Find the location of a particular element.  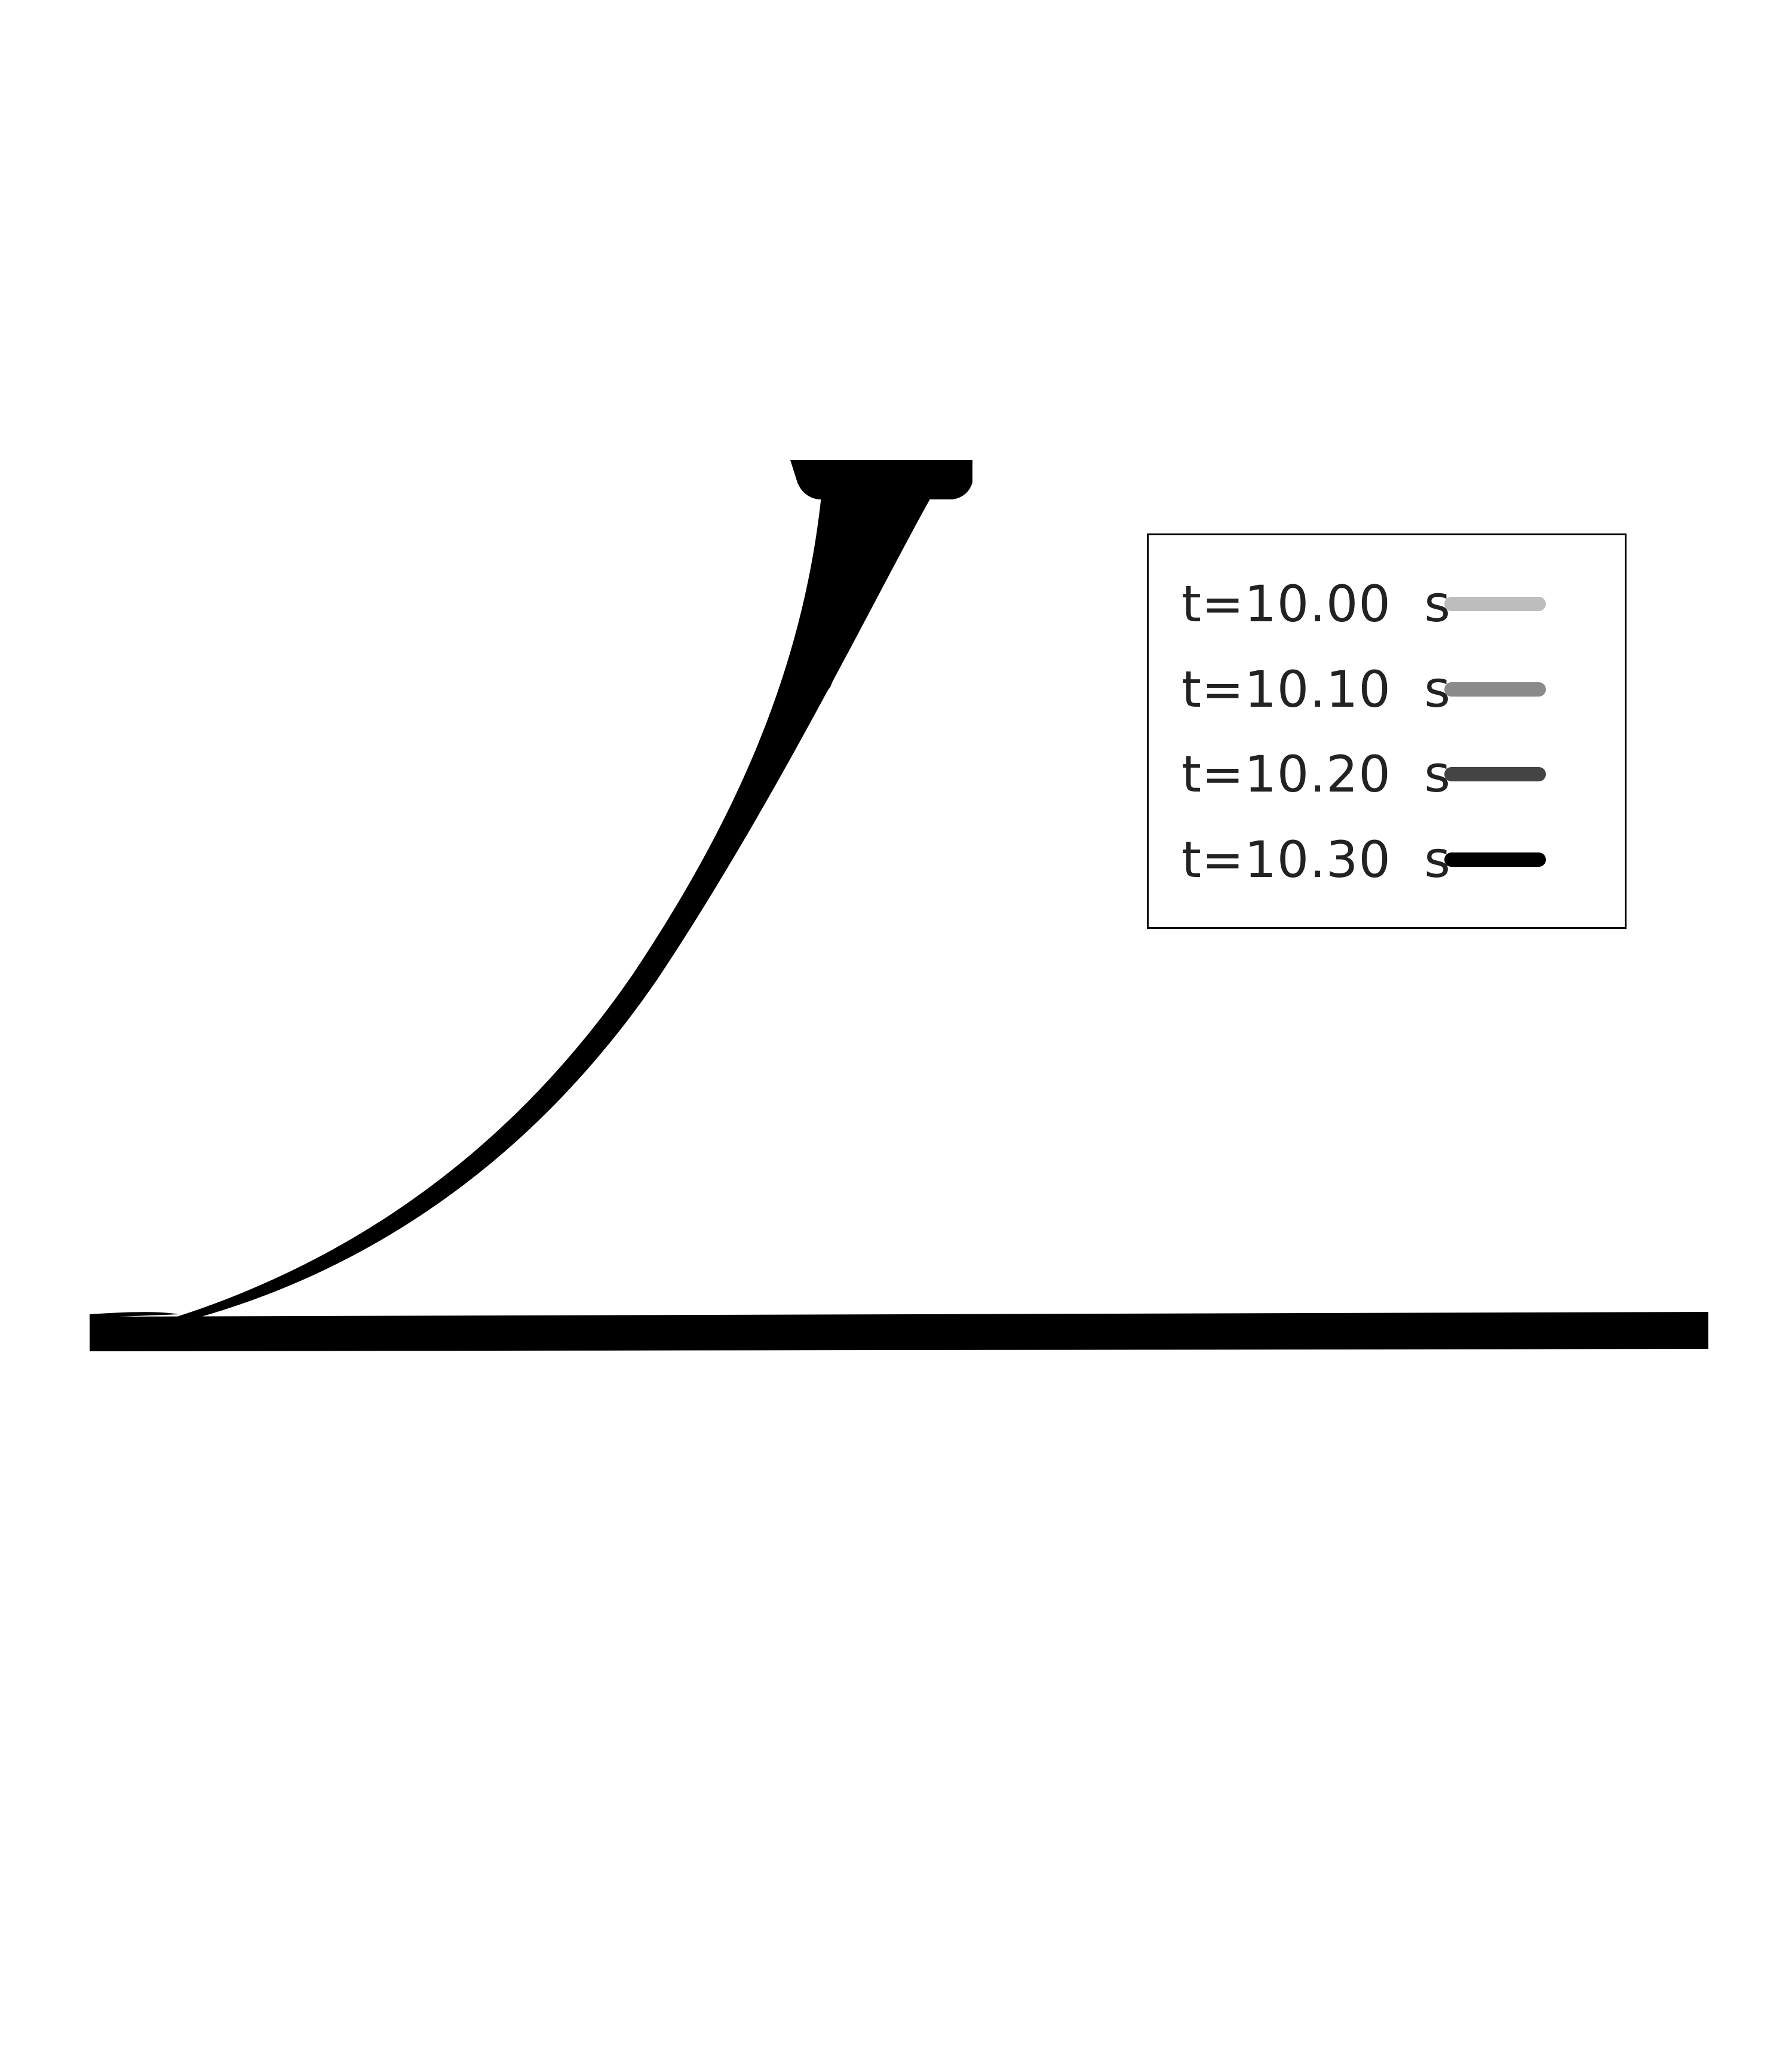

beam-tail is located at coordinates (134, 1315).